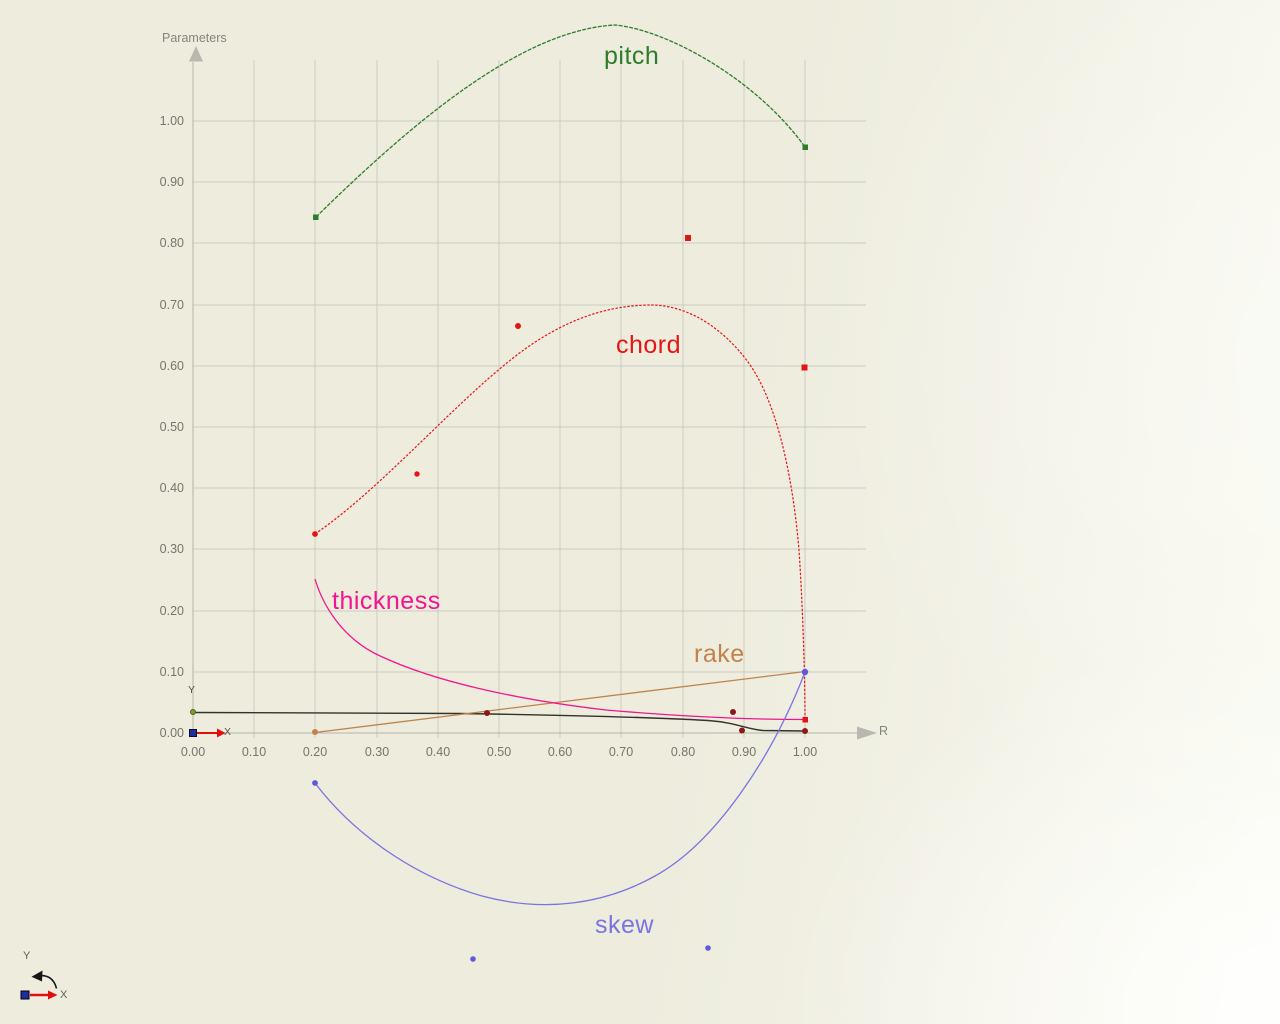 Image resolution: width=1280 pixels, height=1024 pixels. What do you see at coordinates (64, 995) in the screenshot?
I see `triad-x-label: X` at bounding box center [64, 995].